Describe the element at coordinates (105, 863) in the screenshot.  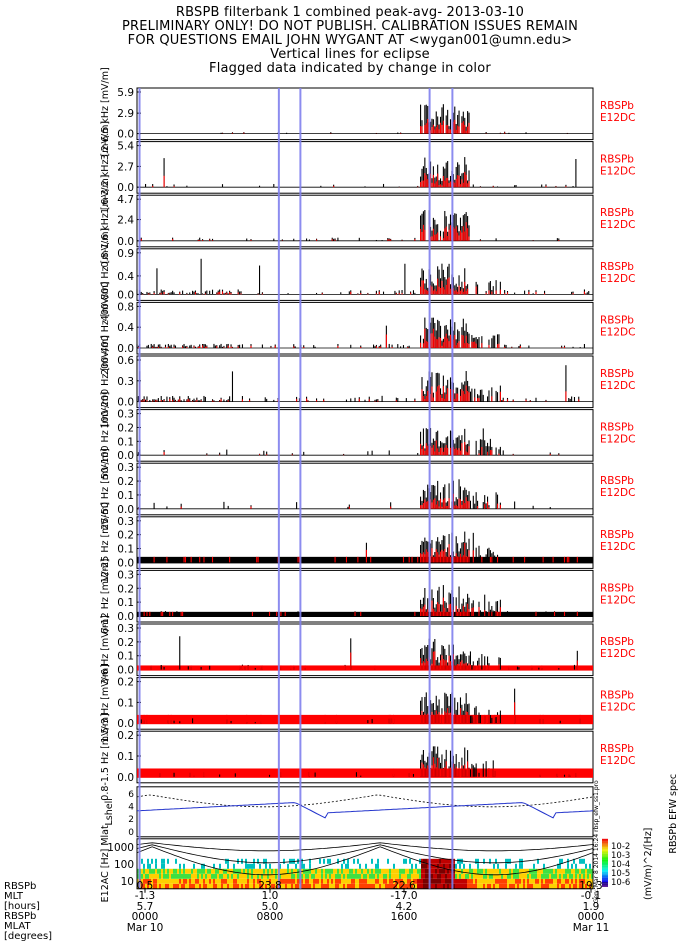
I see `spectrogram-ylabel: E12AC [Hz] Mlat` at that location.